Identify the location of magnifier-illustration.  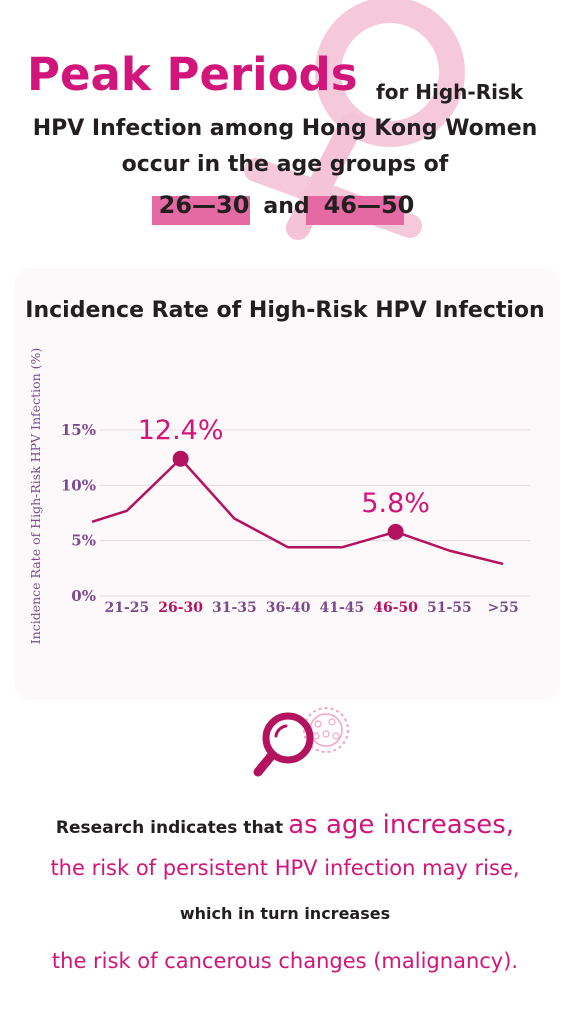
(301, 742).